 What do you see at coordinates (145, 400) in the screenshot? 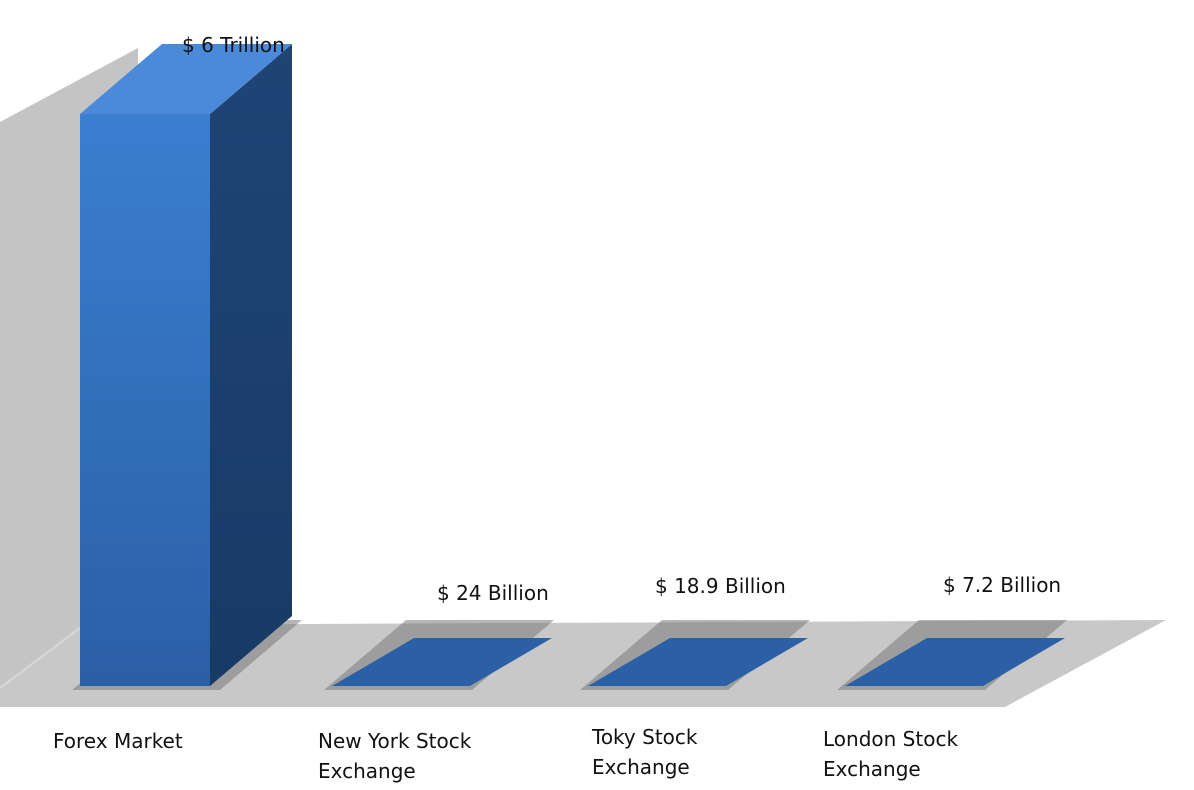
I see `bar-front` at bounding box center [145, 400].